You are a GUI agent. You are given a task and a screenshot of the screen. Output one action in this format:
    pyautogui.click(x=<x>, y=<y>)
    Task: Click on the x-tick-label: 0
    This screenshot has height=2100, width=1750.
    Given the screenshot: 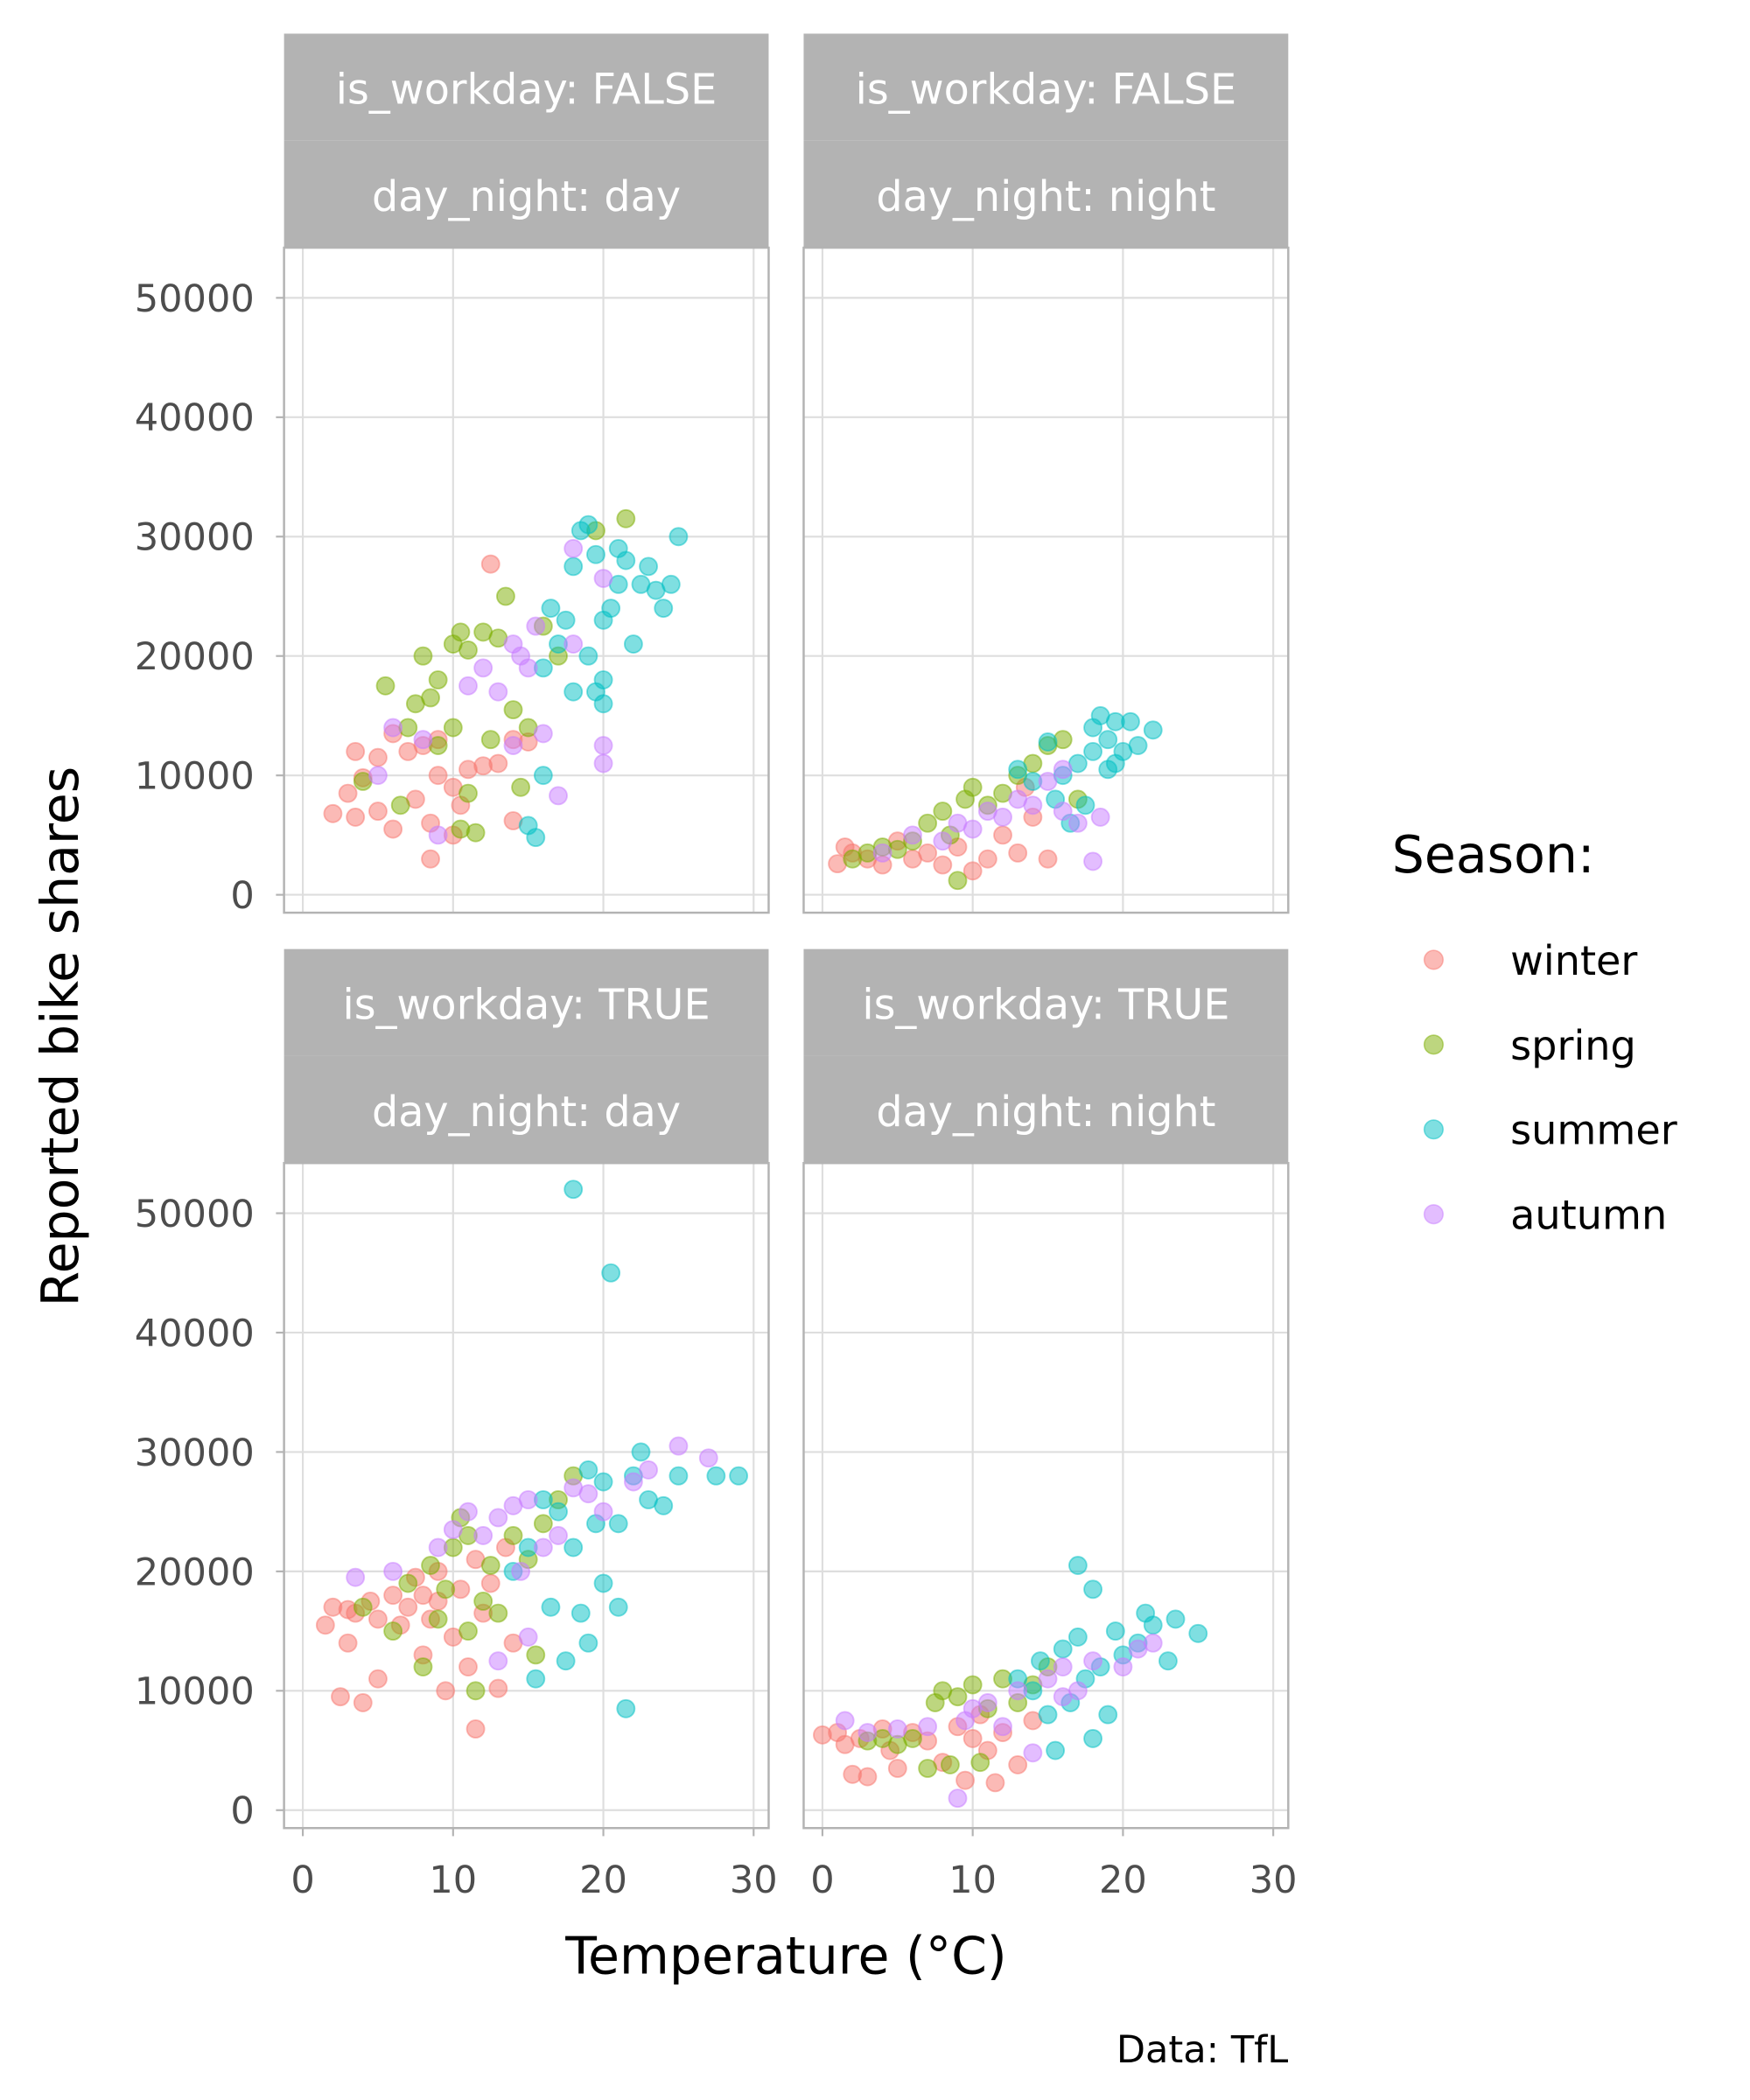 What is the action you would take?
    pyautogui.click(x=822, y=1880)
    